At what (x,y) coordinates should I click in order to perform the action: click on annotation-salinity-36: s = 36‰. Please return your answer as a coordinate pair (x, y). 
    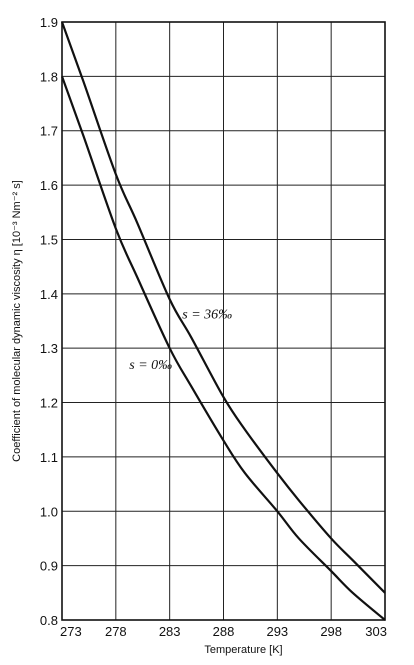
    Looking at the image, I should click on (207, 314).